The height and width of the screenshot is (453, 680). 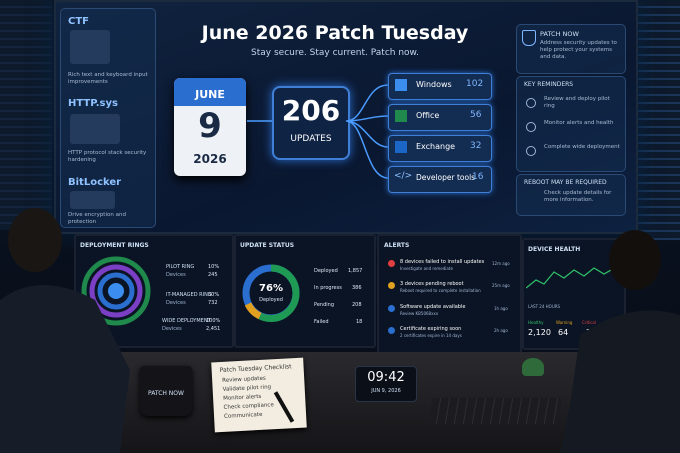 What do you see at coordinates (93, 103) in the screenshot?
I see `feature-name: HTTP.sys` at bounding box center [93, 103].